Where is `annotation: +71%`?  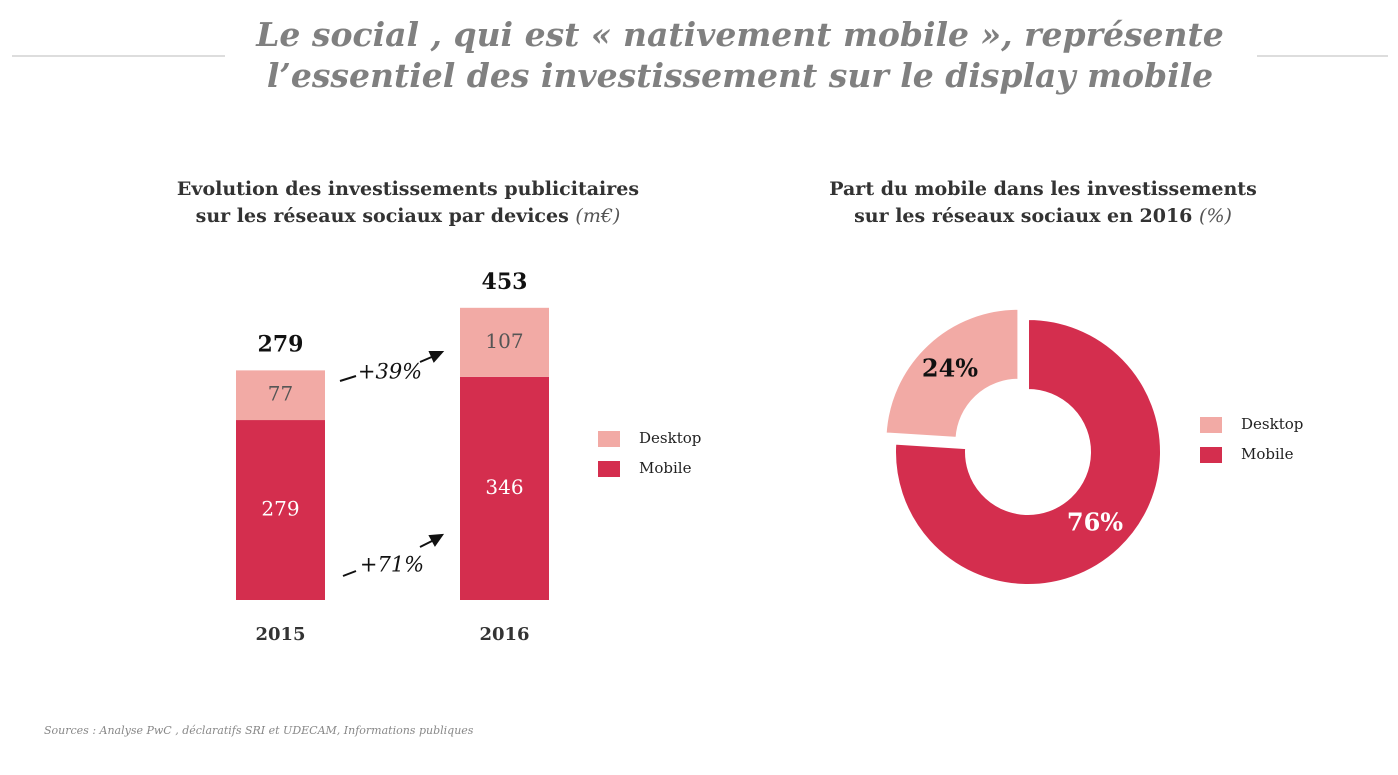
annotation: +71% is located at coordinates (392, 565).